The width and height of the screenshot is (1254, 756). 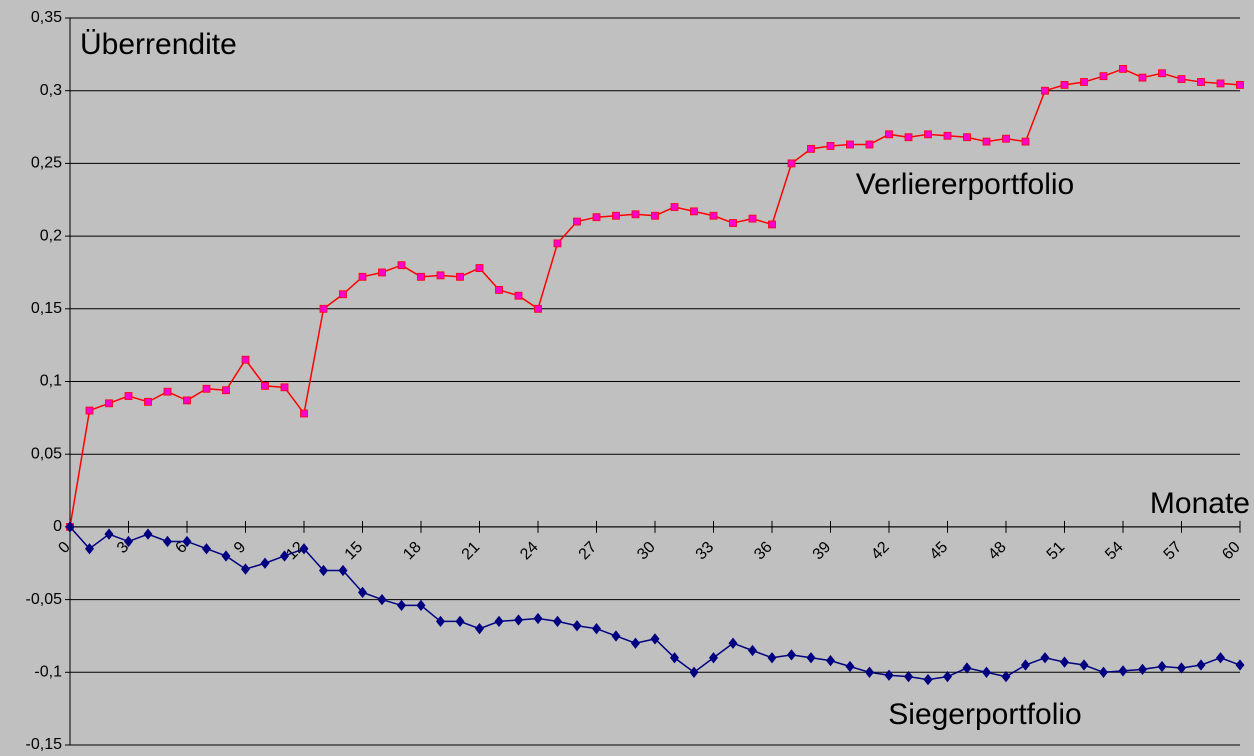 I want to click on y-tick-label: 0,25, so click(x=46, y=163).